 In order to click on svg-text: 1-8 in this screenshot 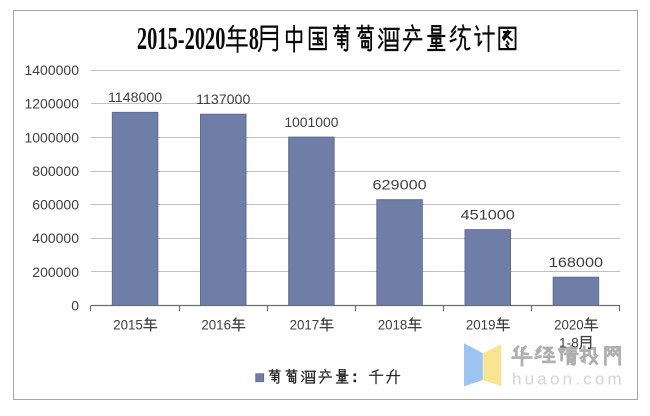, I will do `click(569, 343)`.